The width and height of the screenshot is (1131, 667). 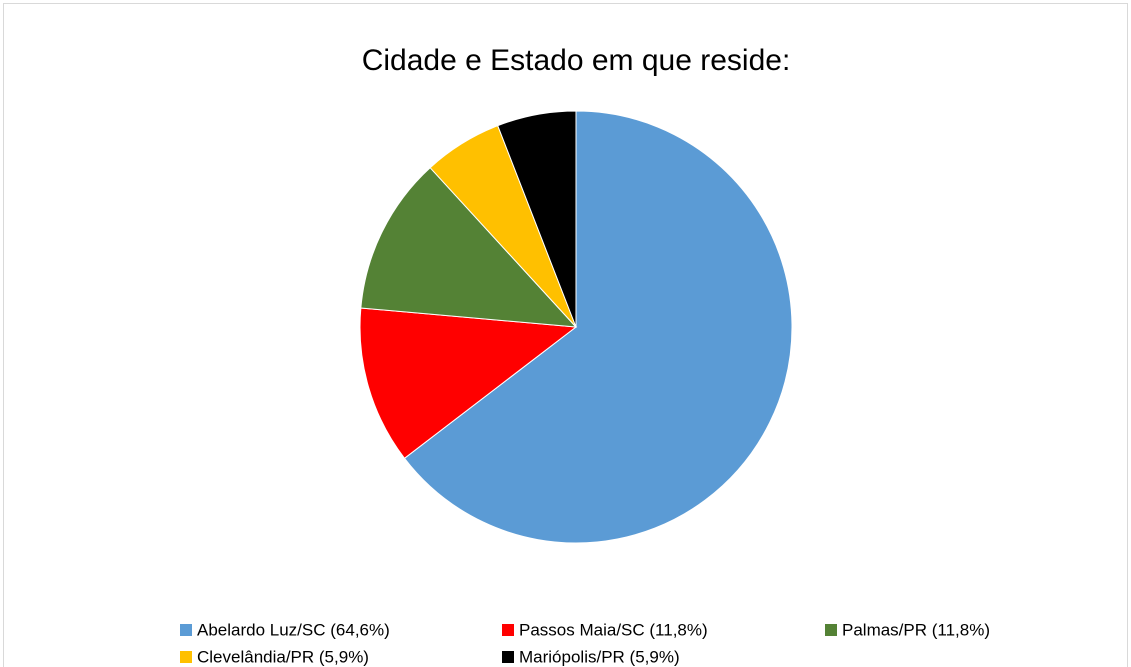 I want to click on legend-label: Mariópolis/PR (5,9%), so click(x=599, y=656).